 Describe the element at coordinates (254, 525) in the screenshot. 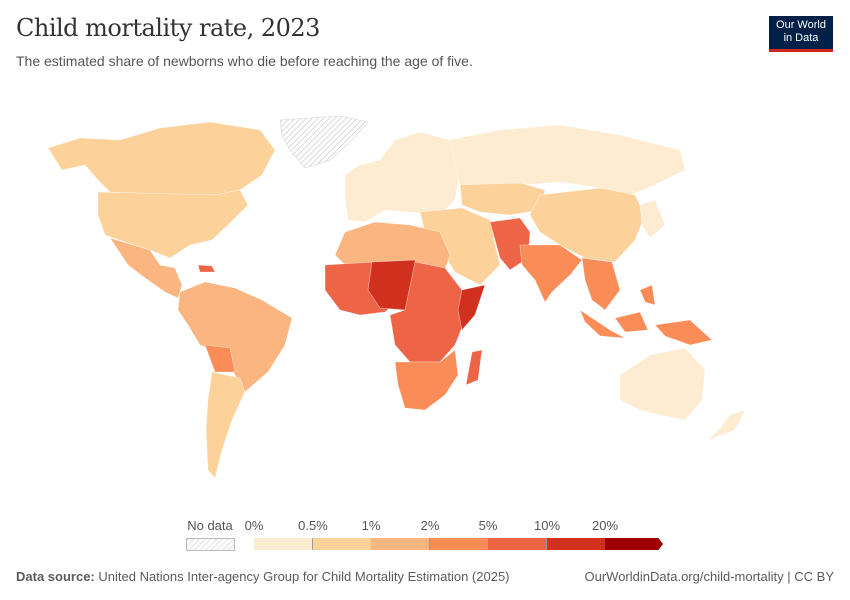

I see `legend-tick: 0%` at that location.